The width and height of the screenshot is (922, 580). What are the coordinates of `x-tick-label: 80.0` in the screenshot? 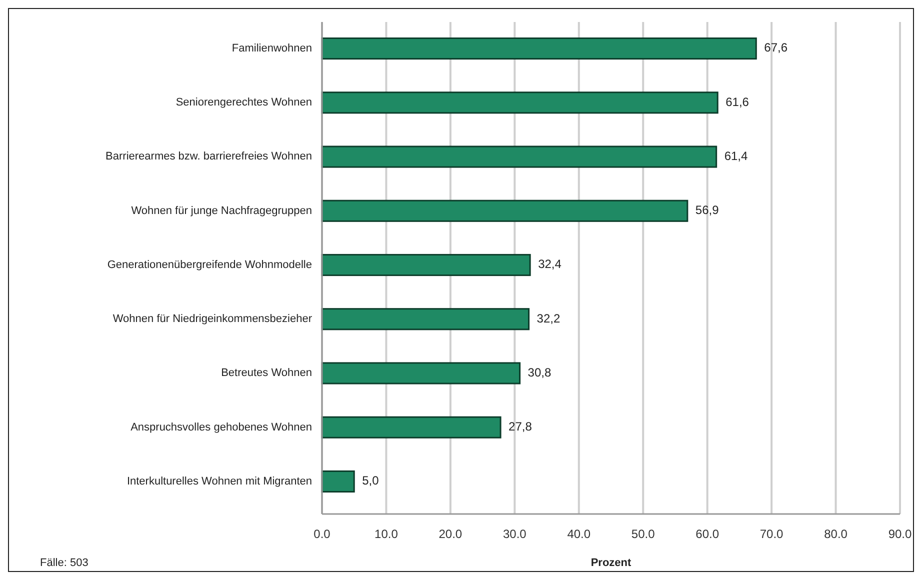 It's located at (836, 534).